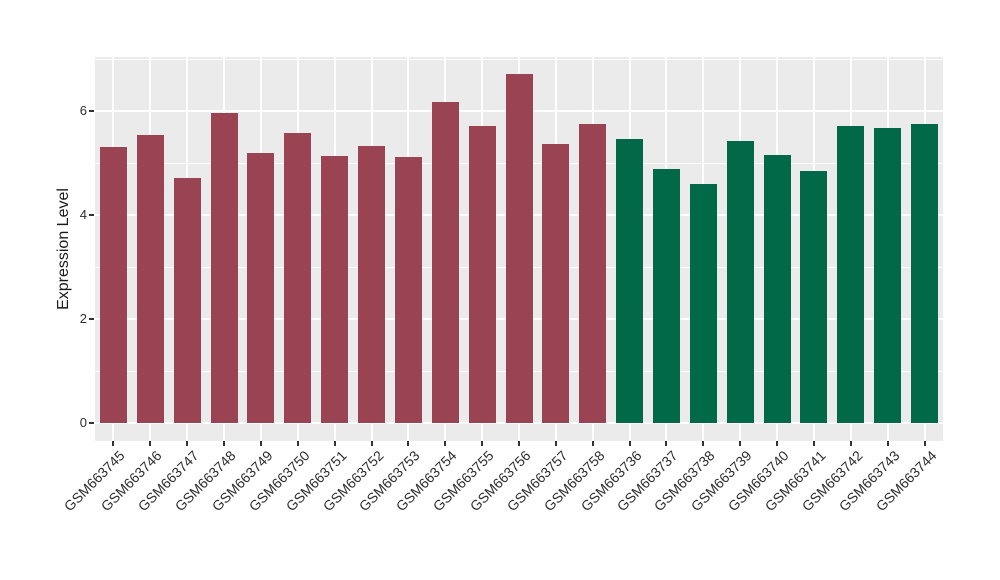 The image size is (1000, 580). I want to click on bar-GSM663757, so click(556, 283).